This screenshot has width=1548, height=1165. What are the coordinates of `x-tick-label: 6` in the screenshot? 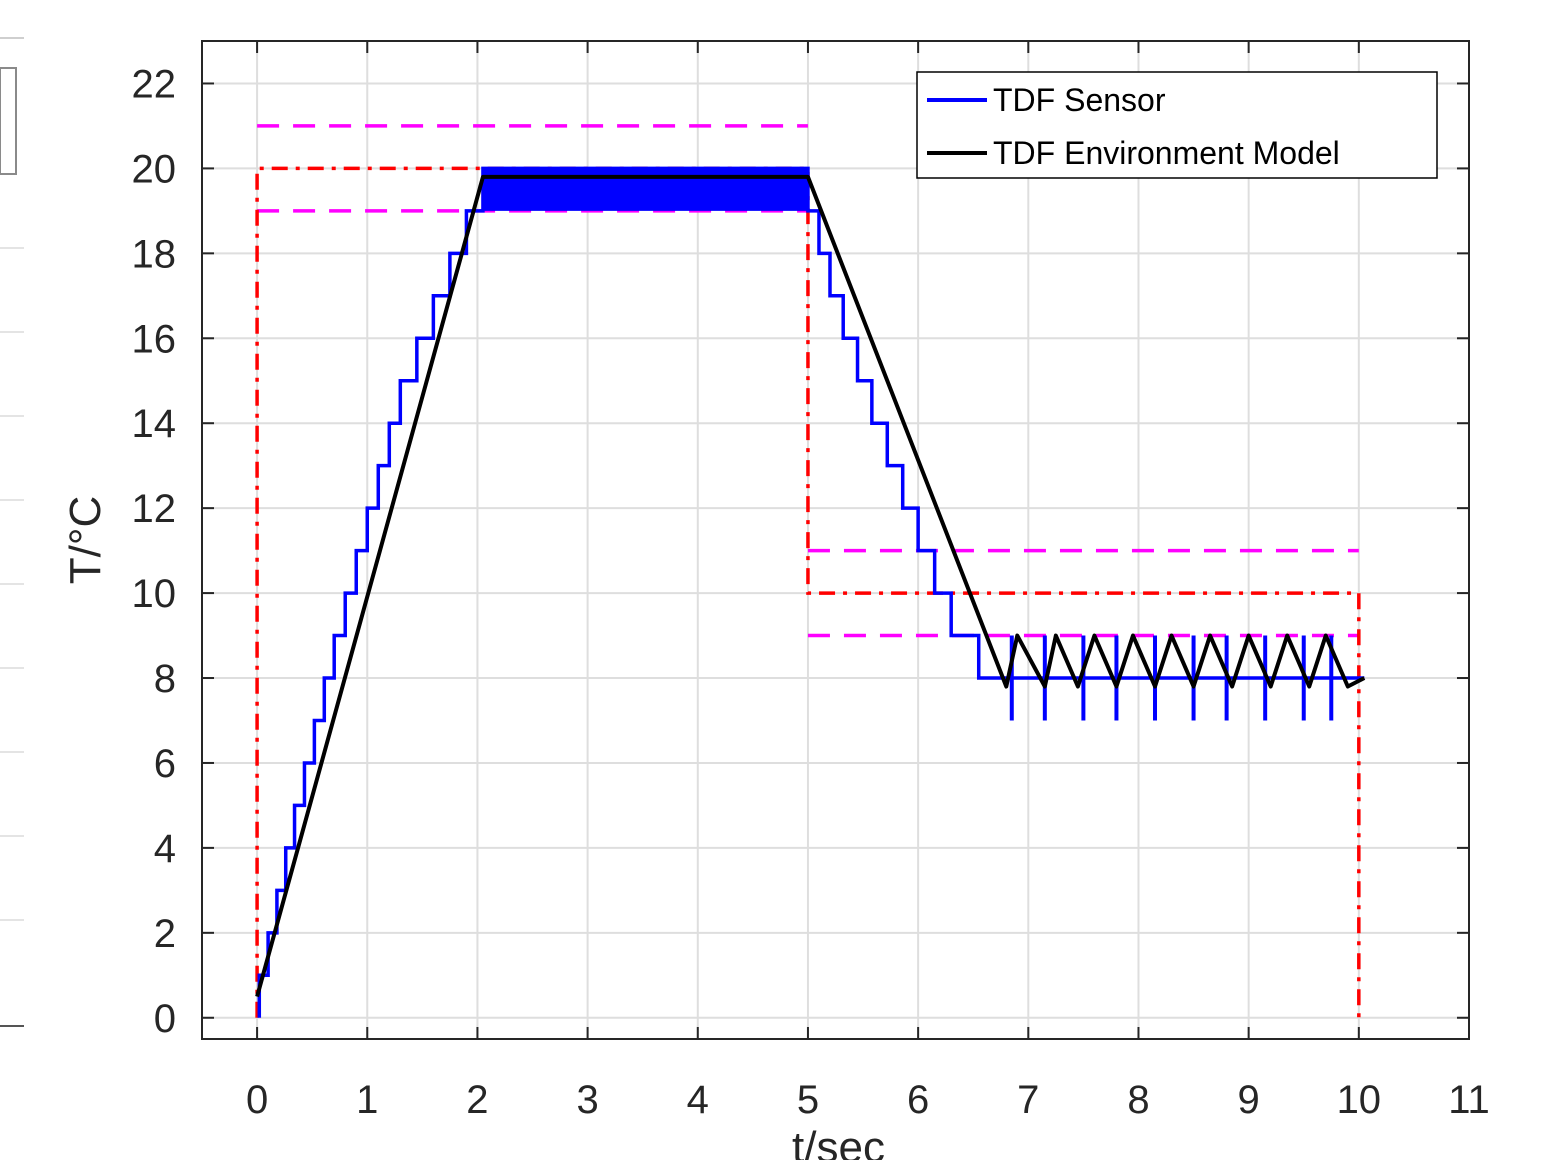 It's located at (918, 1100).